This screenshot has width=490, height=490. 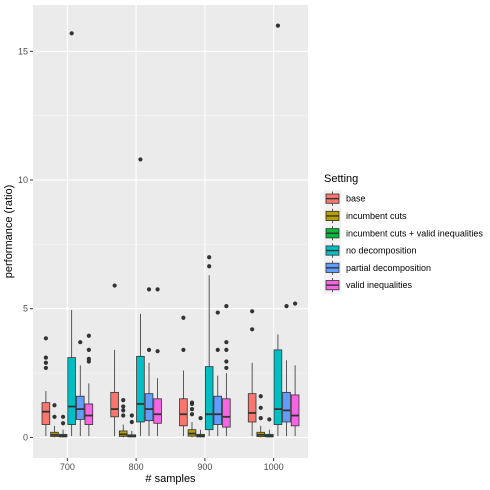 I want to click on y-tick-label: 0, so click(x=25, y=437).